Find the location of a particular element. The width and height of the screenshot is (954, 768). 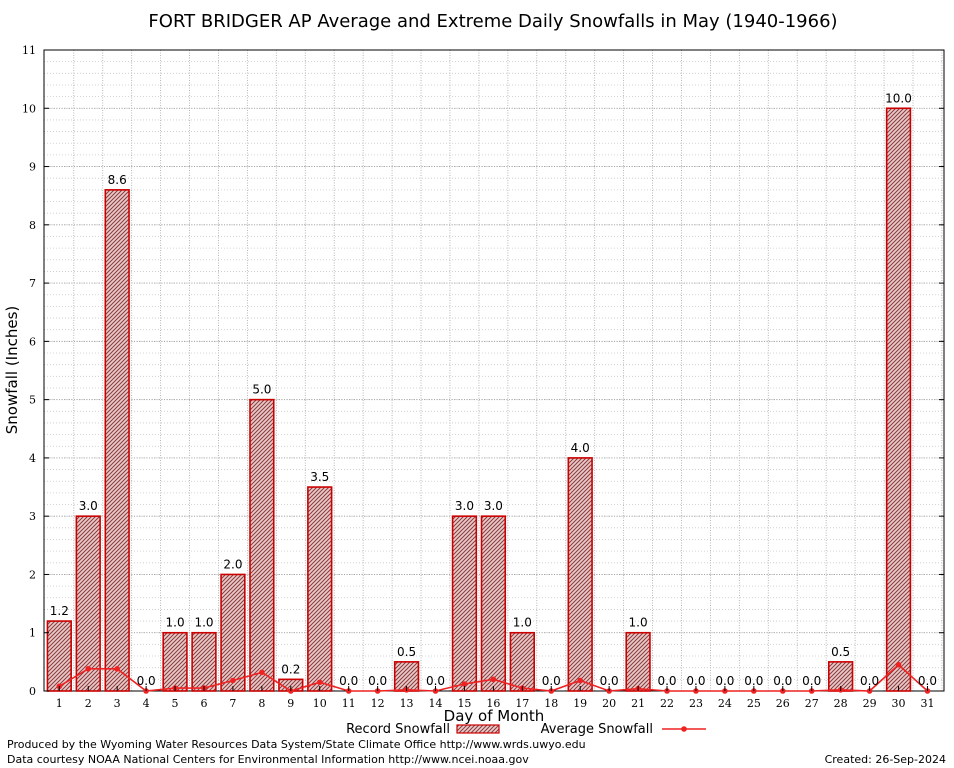

x-tick-label: 19 is located at coordinates (580, 703).